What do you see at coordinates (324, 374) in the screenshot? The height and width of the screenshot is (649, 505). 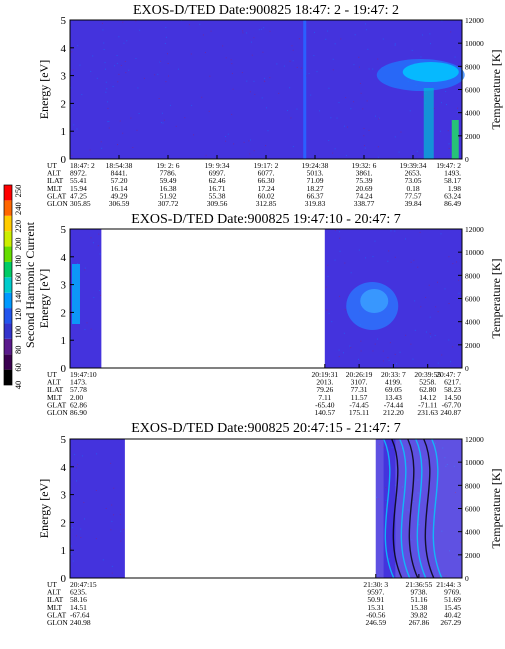 I see `ephemeris-value: 20:19:31` at bounding box center [324, 374].